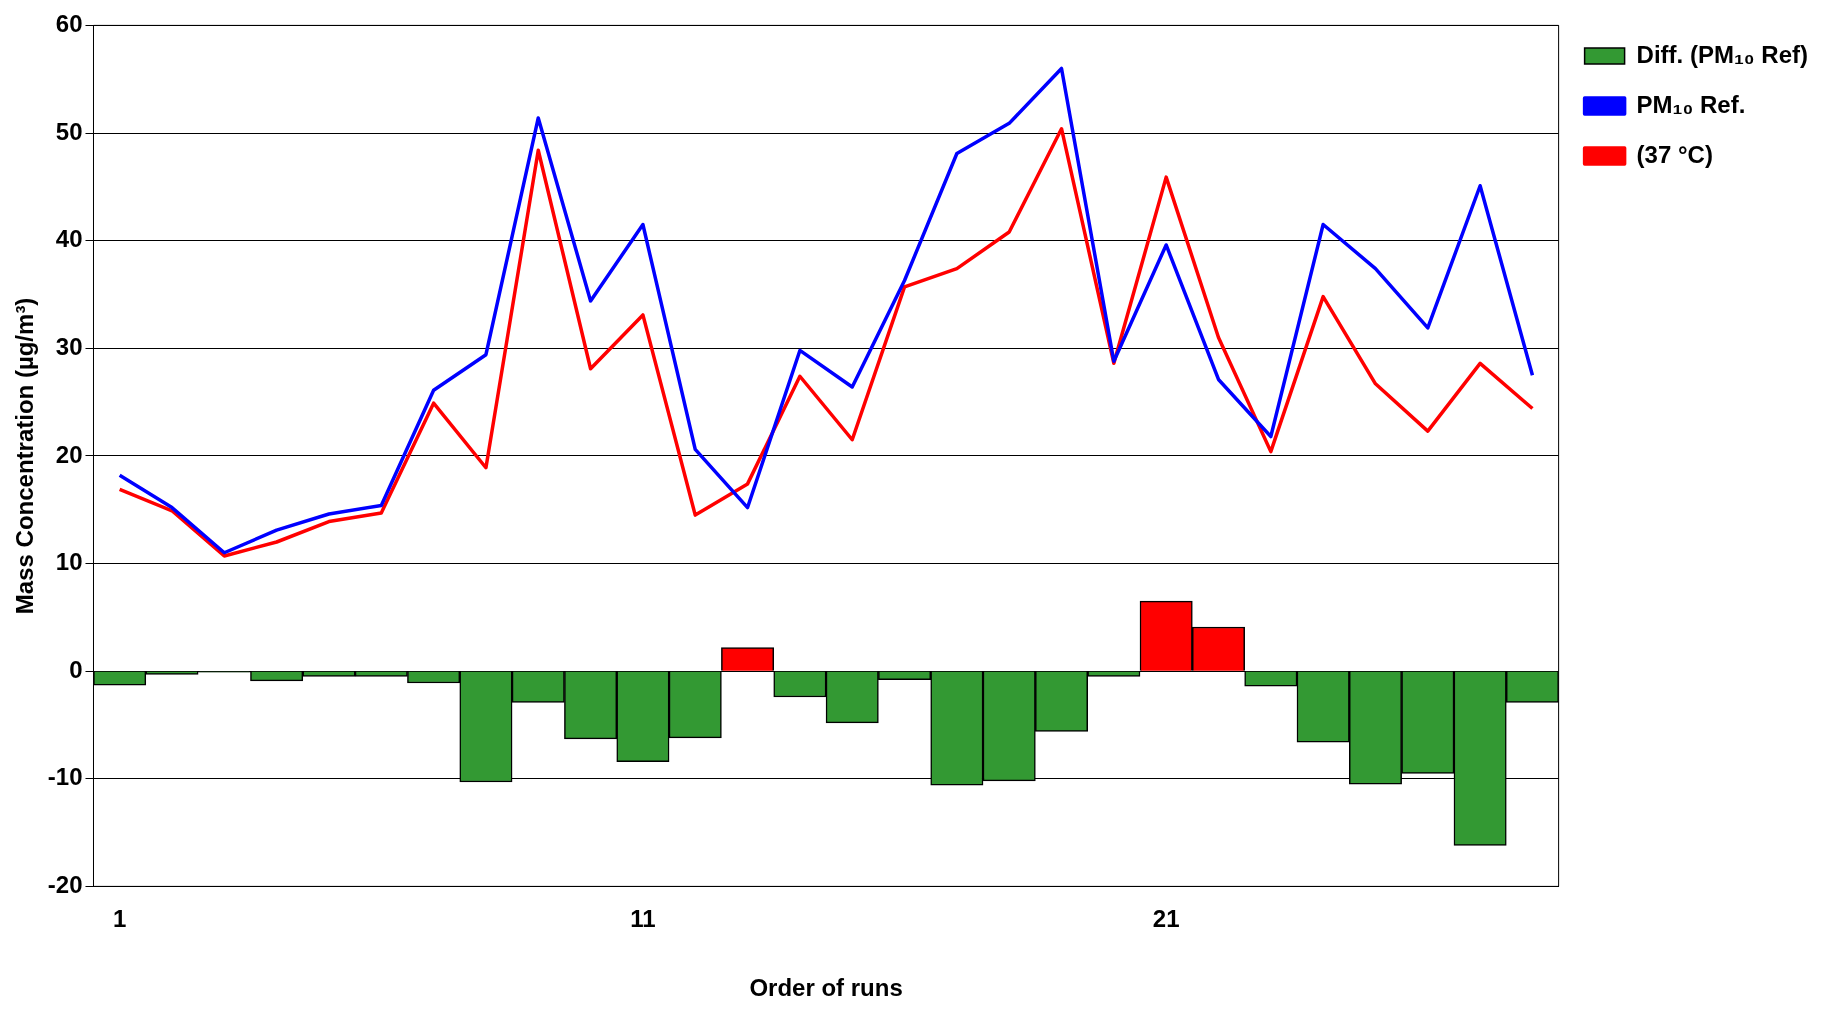 Image resolution: width=1845 pixels, height=1023 pixels. I want to click on x-tick-label: 11, so click(643, 919).